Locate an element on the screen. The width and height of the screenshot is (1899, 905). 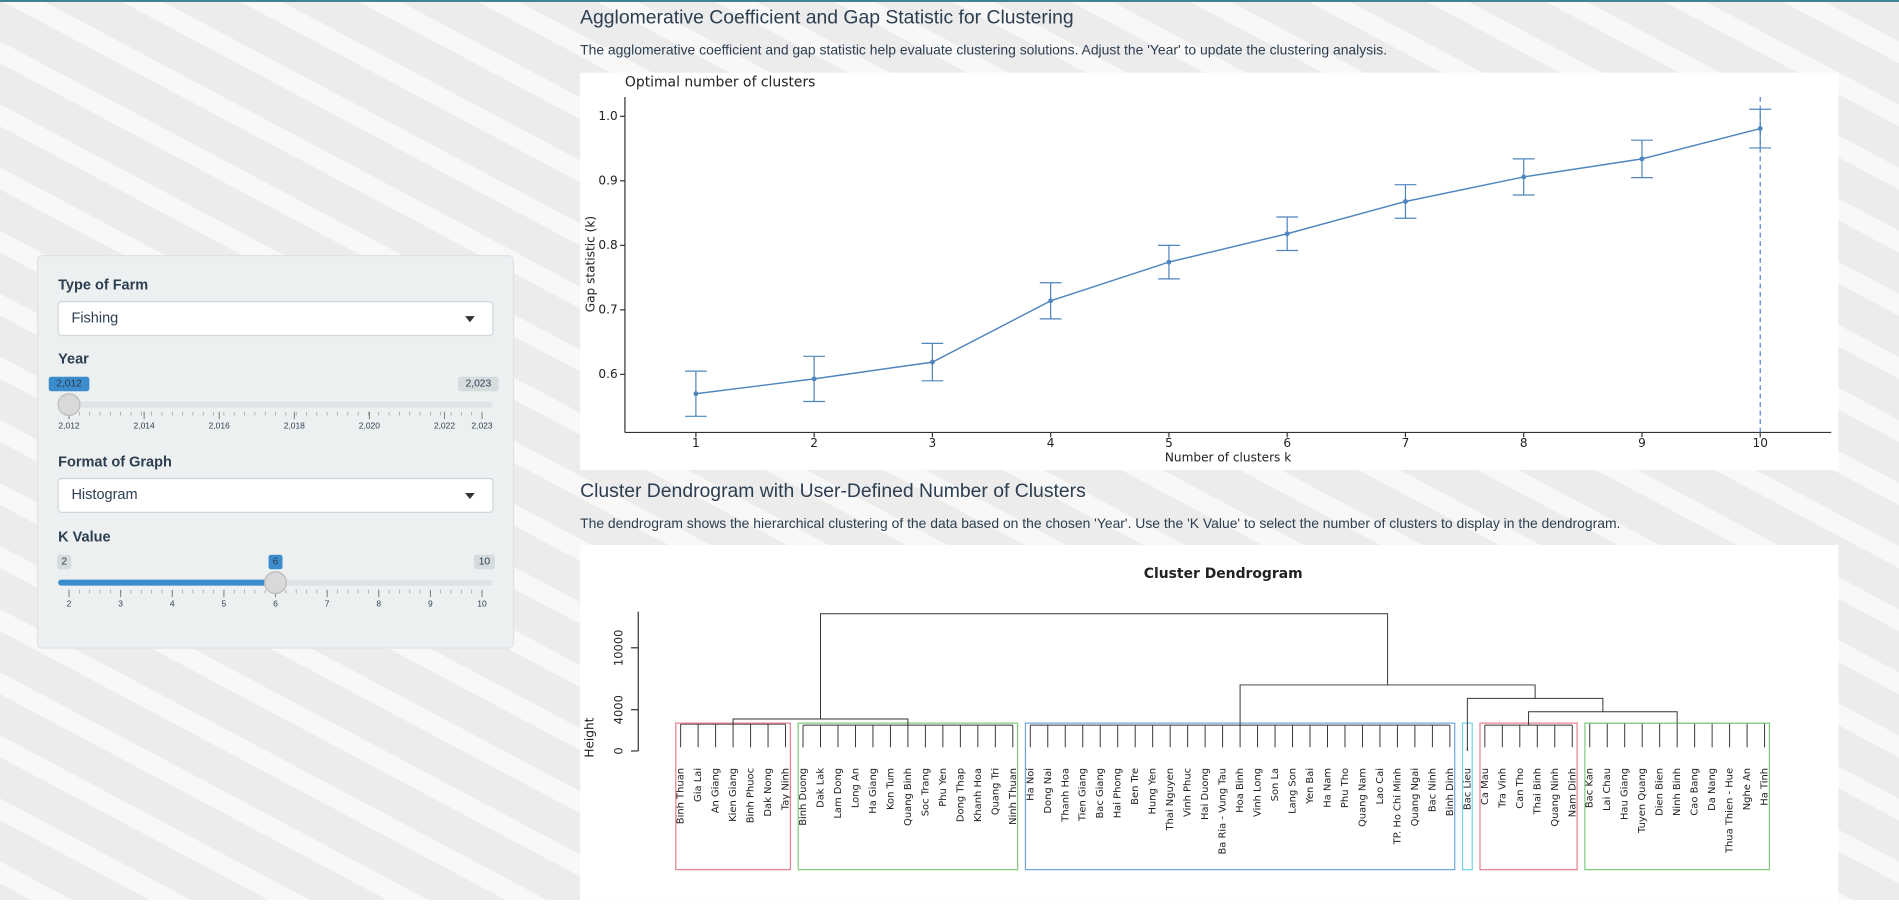
leaf-label: Ha Giang is located at coordinates (873, 791).